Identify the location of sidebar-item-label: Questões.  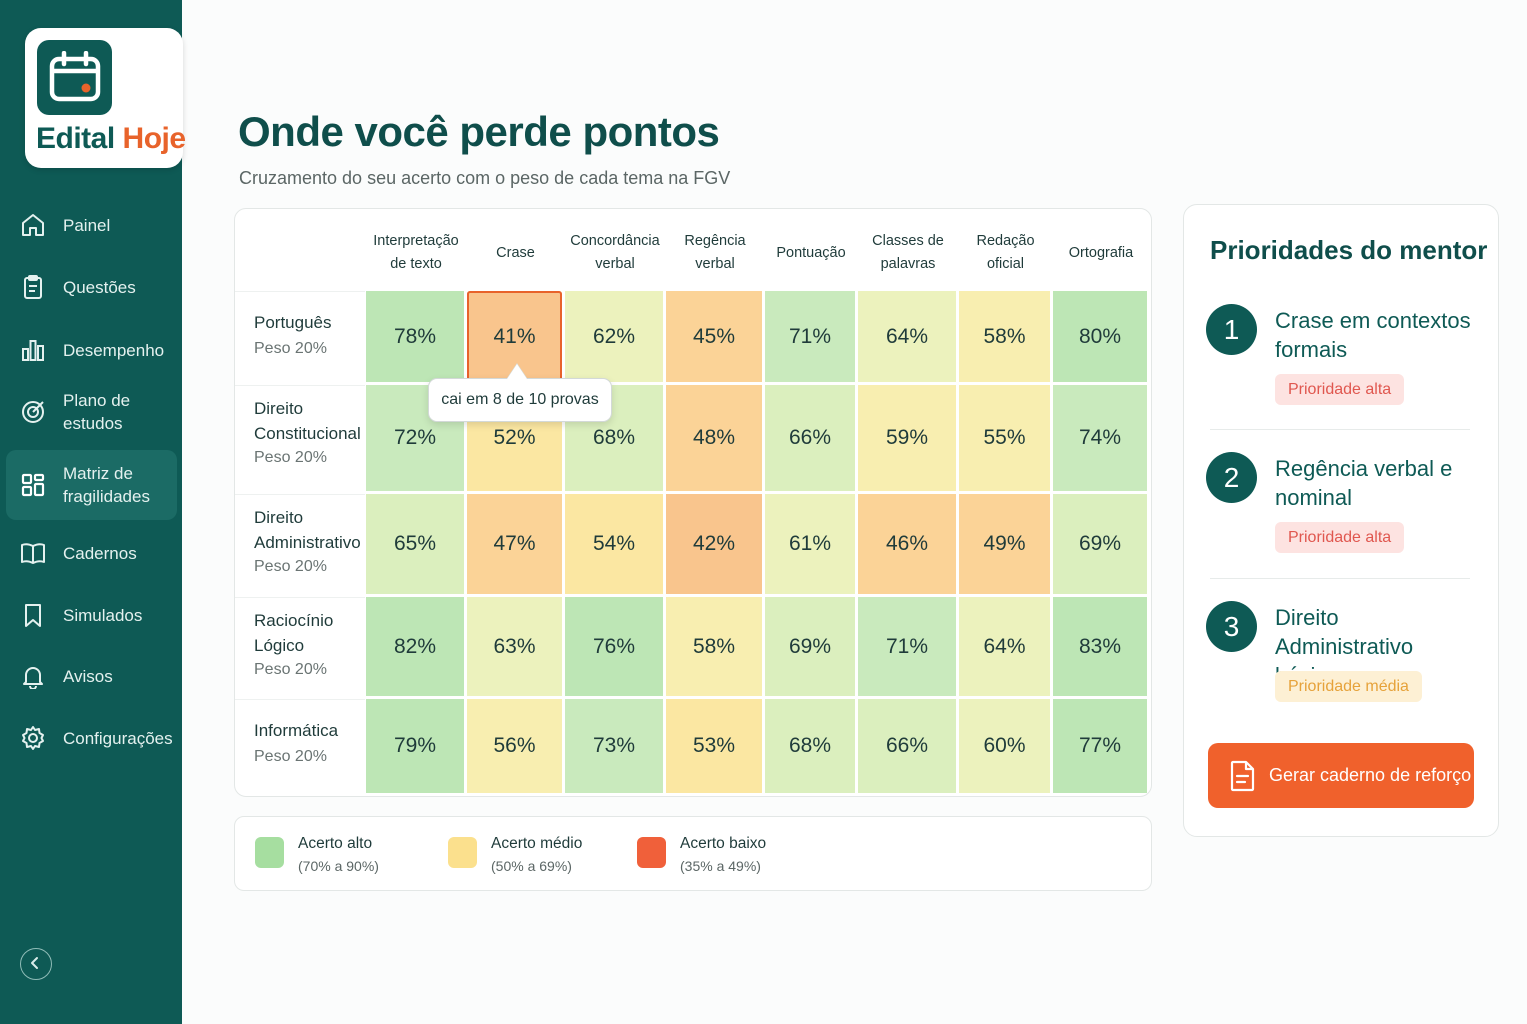
(99, 287).